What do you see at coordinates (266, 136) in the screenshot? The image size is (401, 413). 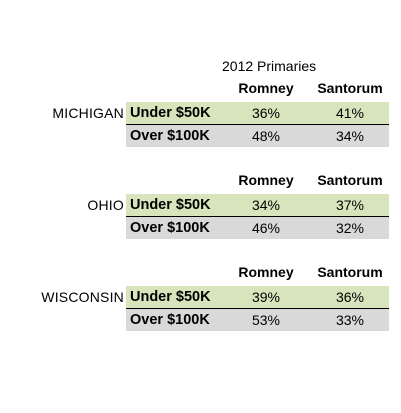 I see `value-romney: 48%` at bounding box center [266, 136].